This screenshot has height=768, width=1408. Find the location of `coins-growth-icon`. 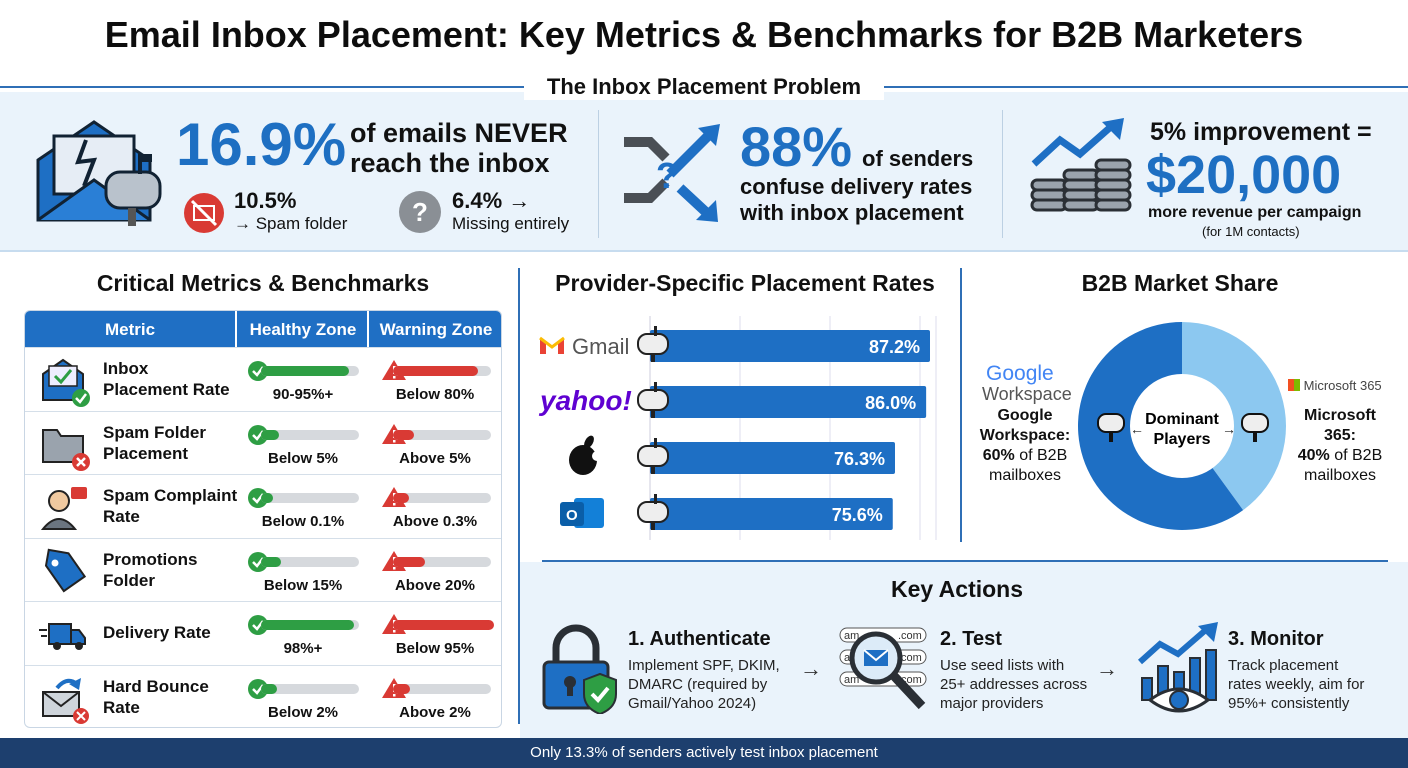

coins-growth-icon is located at coordinates (1081, 165).